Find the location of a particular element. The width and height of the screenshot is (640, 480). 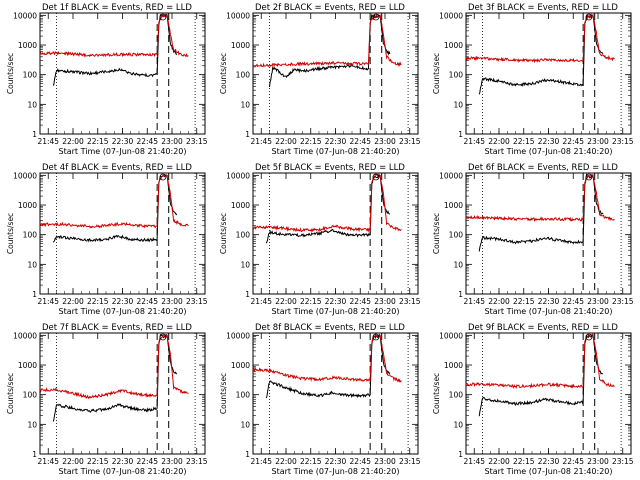

panel-title: Det 3f BLACK = Events, RED = LLD is located at coordinates (543, 8).